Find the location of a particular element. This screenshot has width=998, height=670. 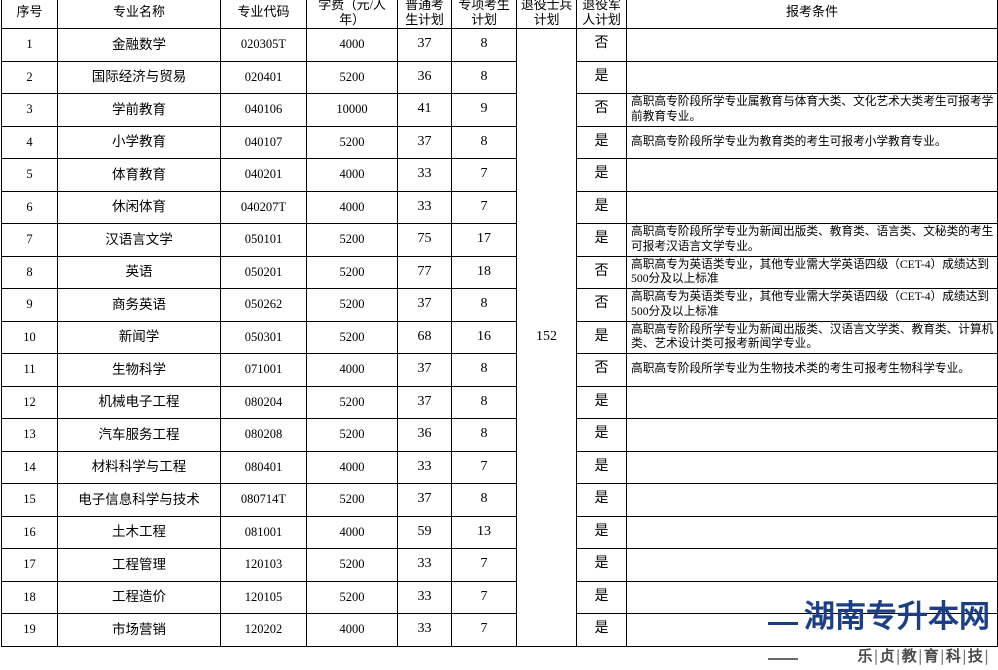

table-row: 12 机械电子工程 080204 5200 37 8 是 is located at coordinates (499, 402).